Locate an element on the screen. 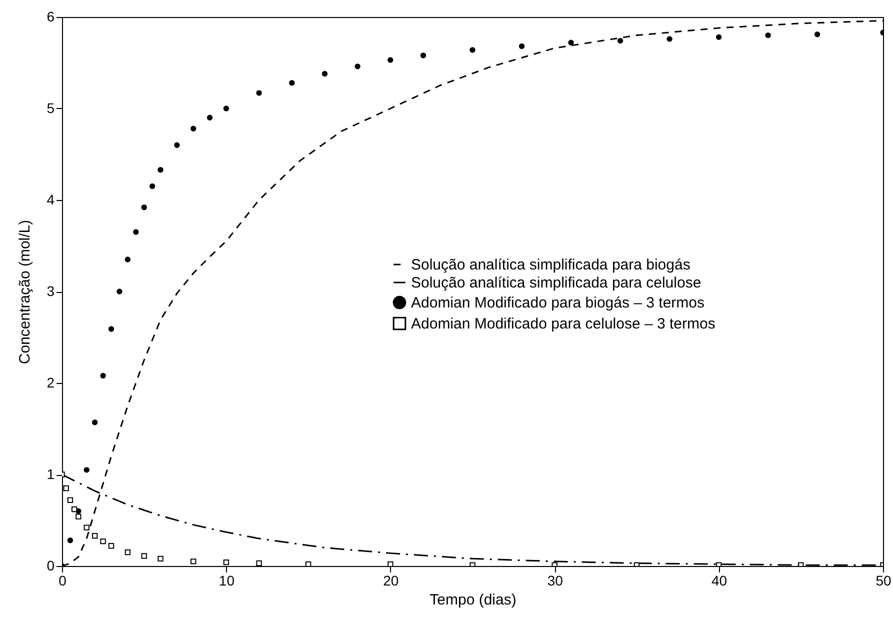 This screenshot has height=622, width=893. legend-label: Adomian Modificado para biogás – 3 termos is located at coordinates (557, 303).